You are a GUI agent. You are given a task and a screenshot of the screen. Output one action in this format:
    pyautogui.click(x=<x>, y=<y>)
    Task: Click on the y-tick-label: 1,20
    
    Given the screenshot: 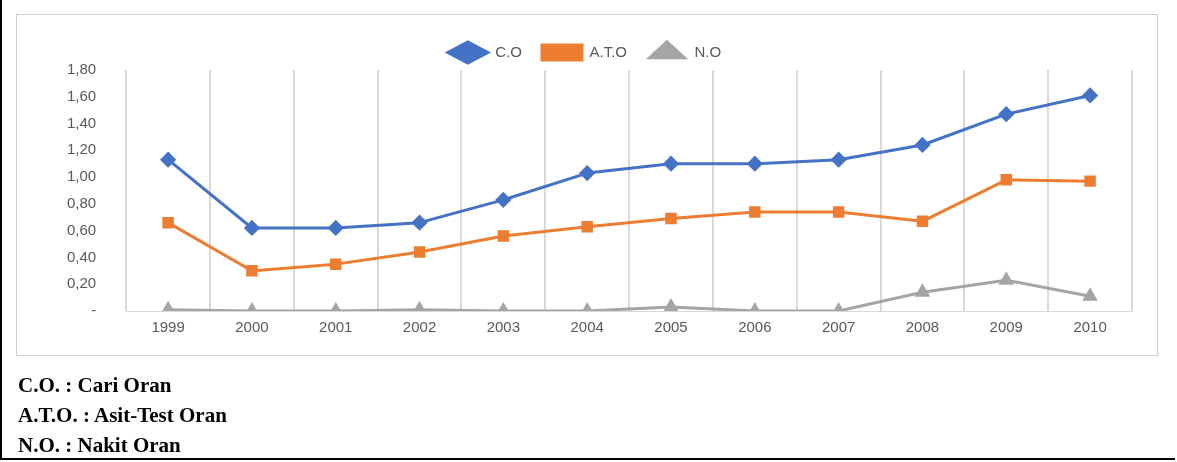 What is the action you would take?
    pyautogui.click(x=81, y=149)
    